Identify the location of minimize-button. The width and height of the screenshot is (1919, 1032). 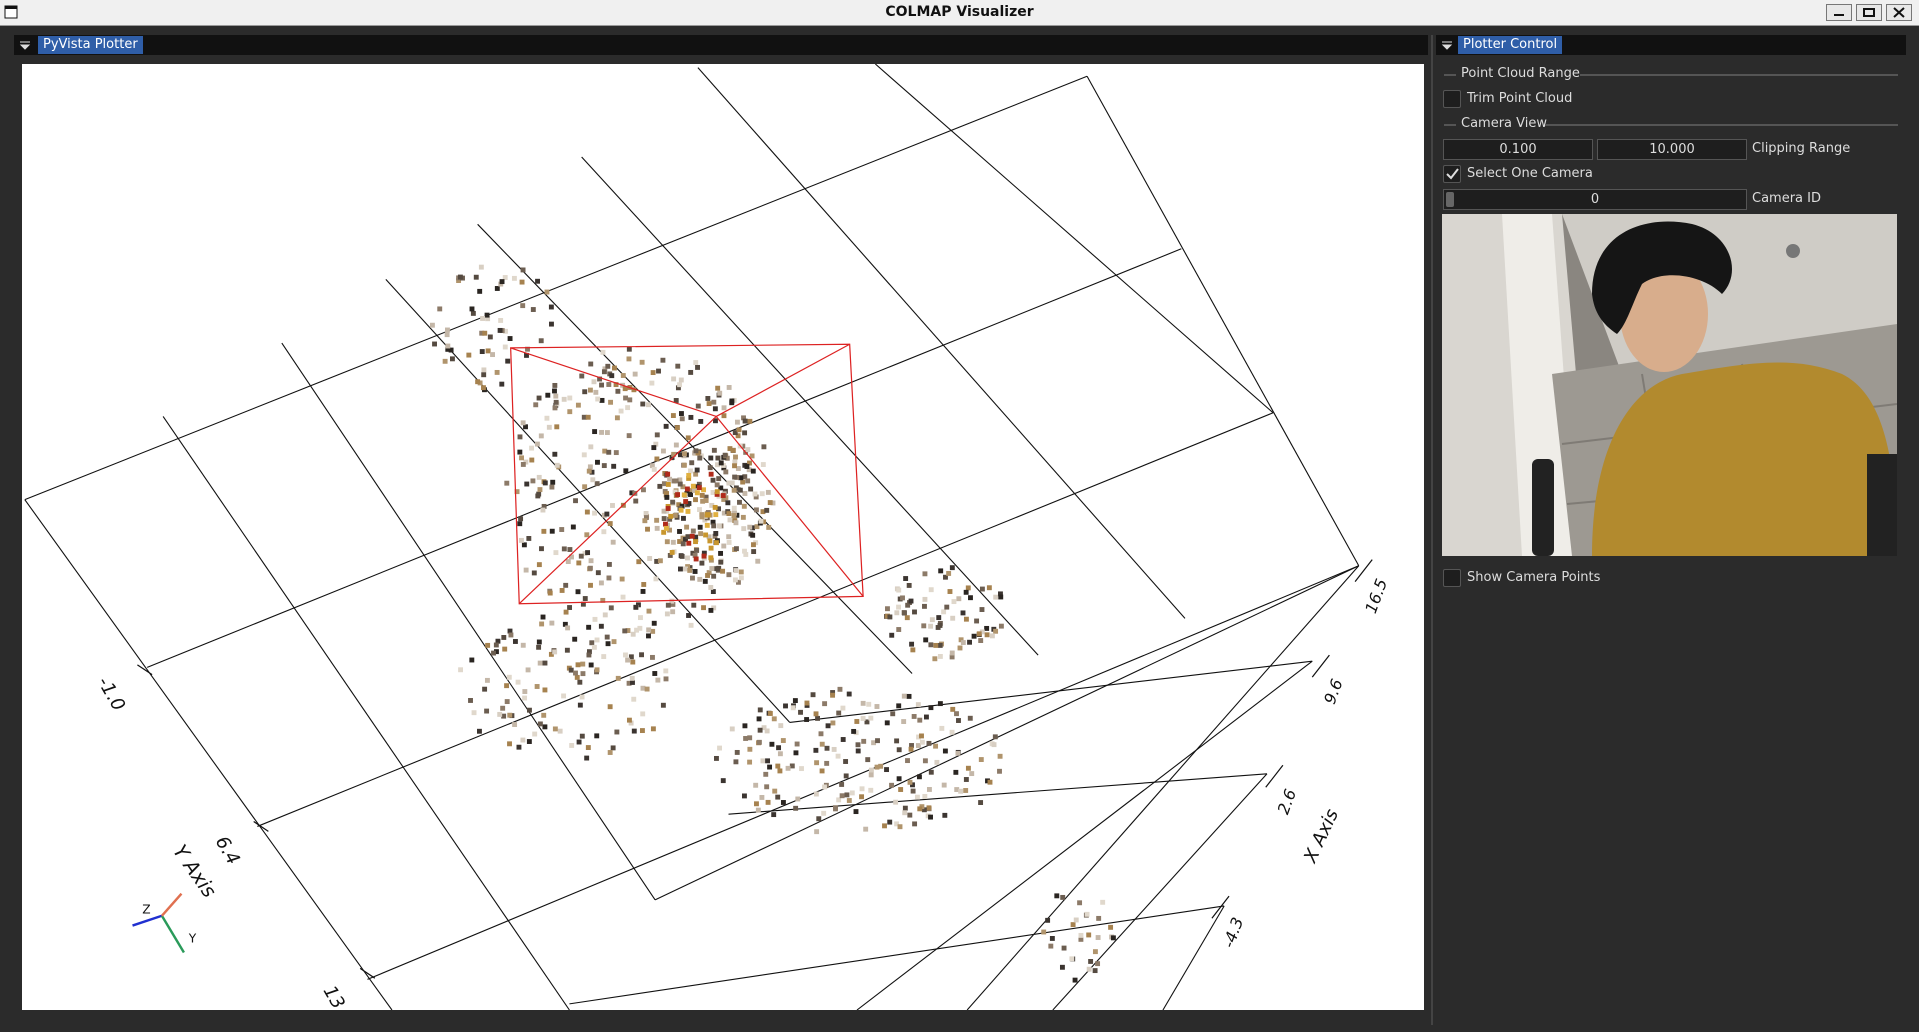
(1839, 12).